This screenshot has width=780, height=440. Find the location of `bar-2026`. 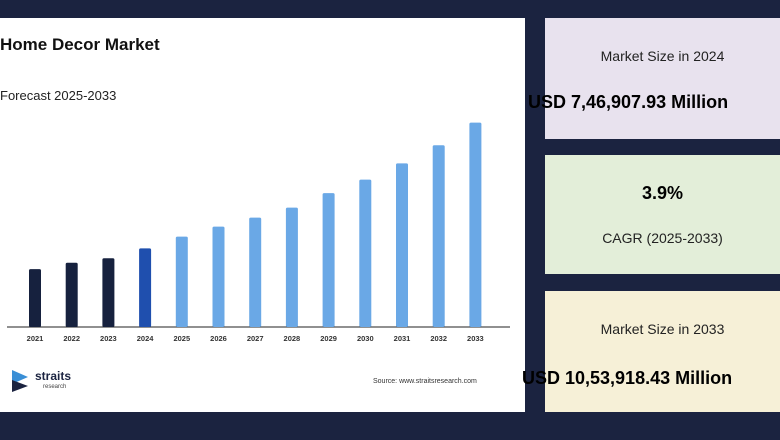

bar-2026 is located at coordinates (218, 276).